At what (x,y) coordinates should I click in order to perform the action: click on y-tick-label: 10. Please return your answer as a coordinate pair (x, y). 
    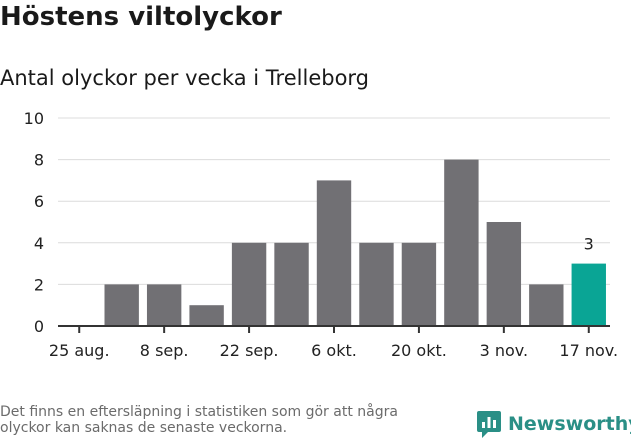
    Looking at the image, I should click on (34, 118).